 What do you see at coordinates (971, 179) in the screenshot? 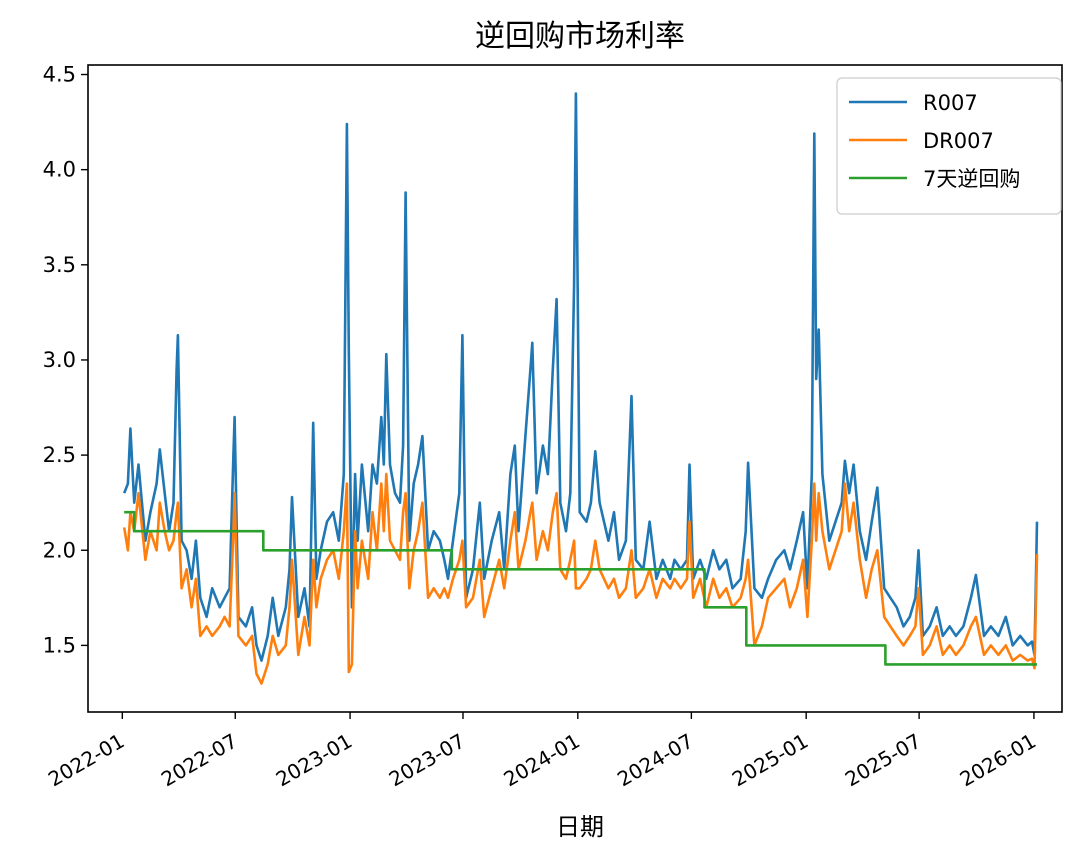
I see `legend-label: 7天逆回购` at bounding box center [971, 179].